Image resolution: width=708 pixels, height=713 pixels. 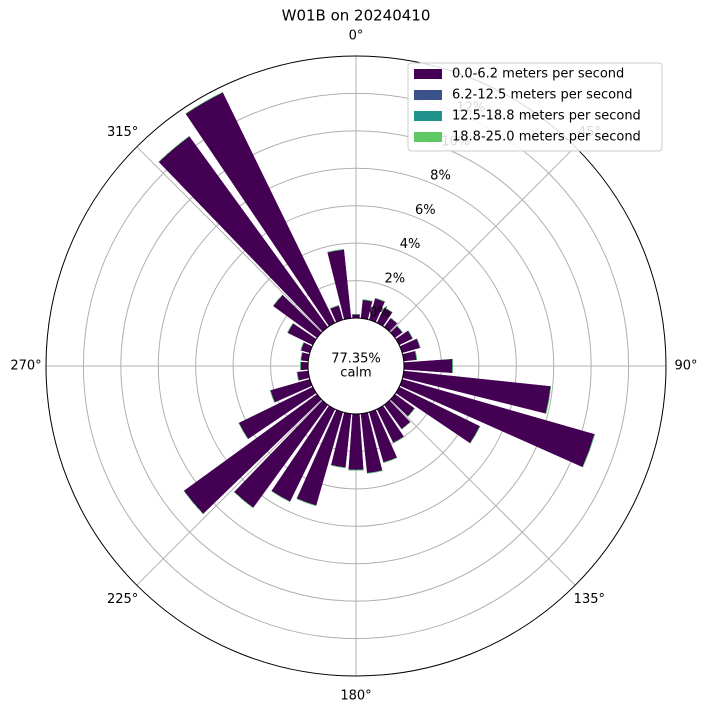 I want to click on legend-label: 6.2-12.5 meters per second, so click(x=542, y=95).